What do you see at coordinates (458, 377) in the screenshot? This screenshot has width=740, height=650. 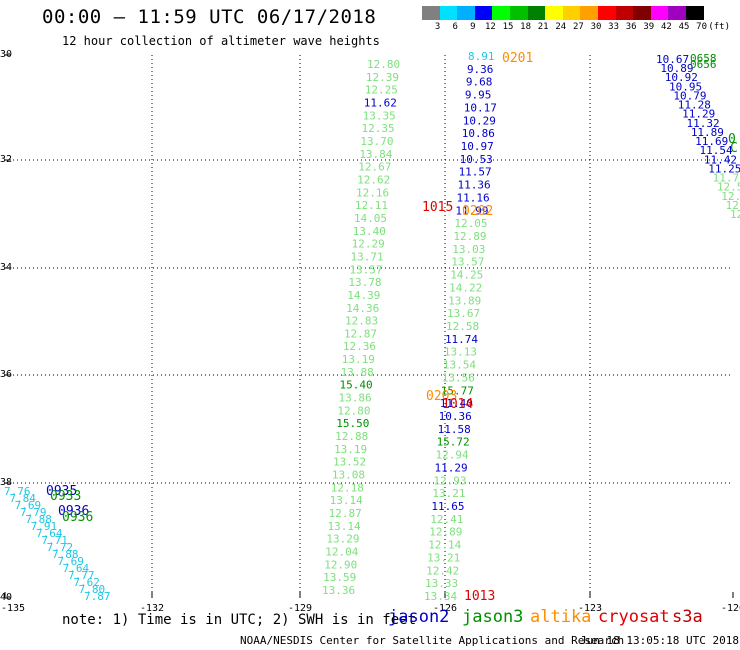 I see `wave-height-reading: 13.56` at bounding box center [458, 377].